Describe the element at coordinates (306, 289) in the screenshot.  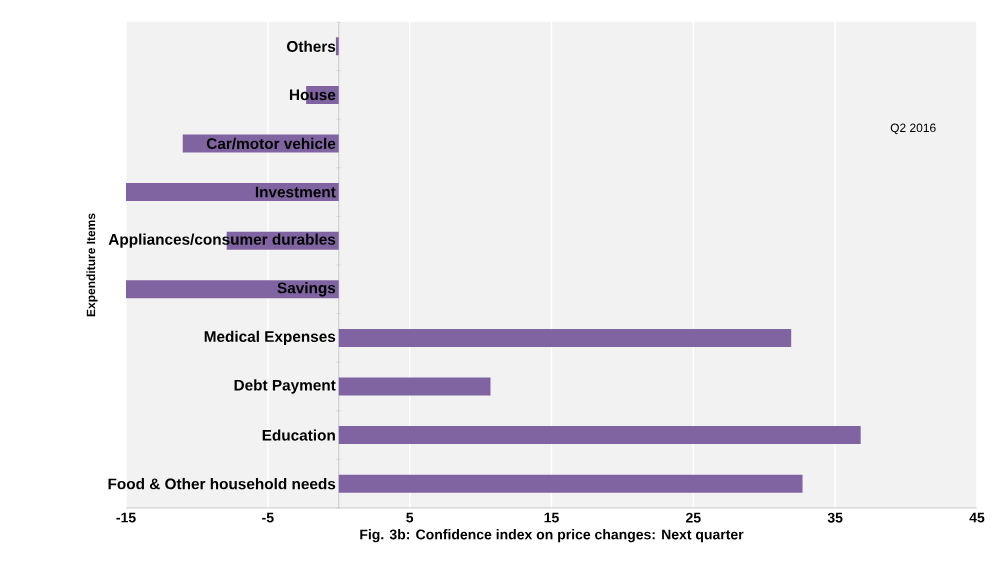
I see `y-tick-label: Savings` at that location.